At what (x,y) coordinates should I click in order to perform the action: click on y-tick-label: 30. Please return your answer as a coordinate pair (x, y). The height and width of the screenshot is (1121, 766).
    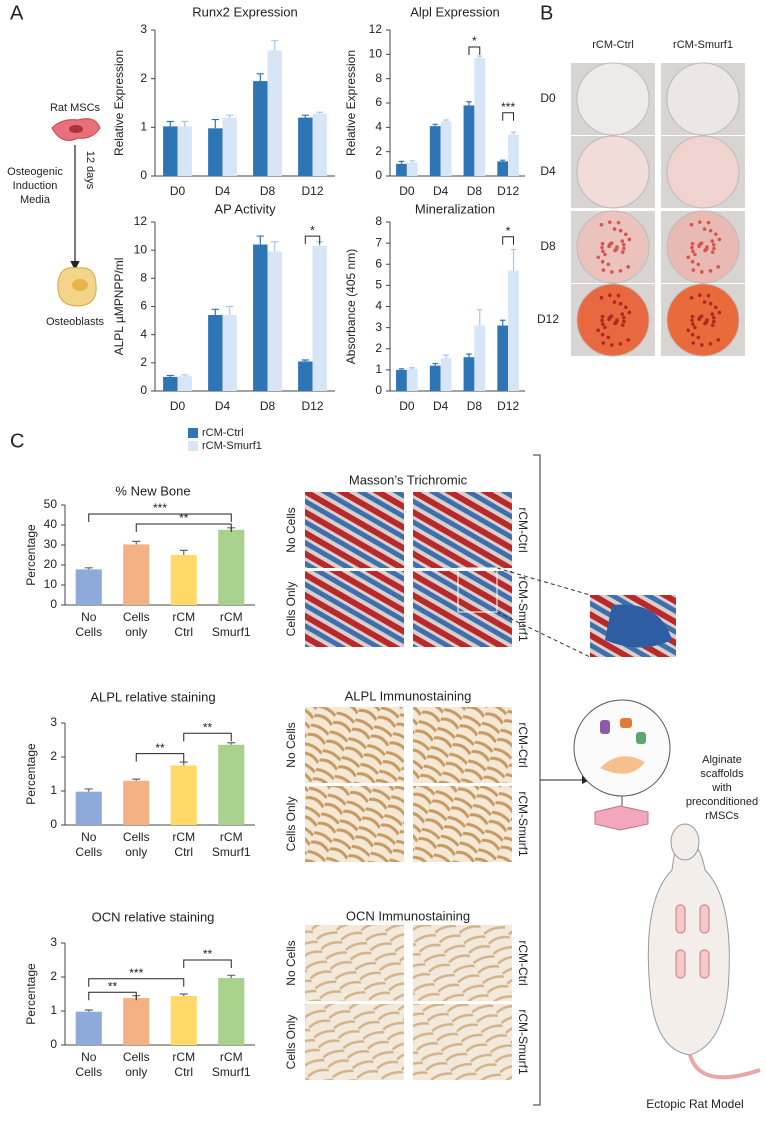
    Looking at the image, I should click on (51, 544).